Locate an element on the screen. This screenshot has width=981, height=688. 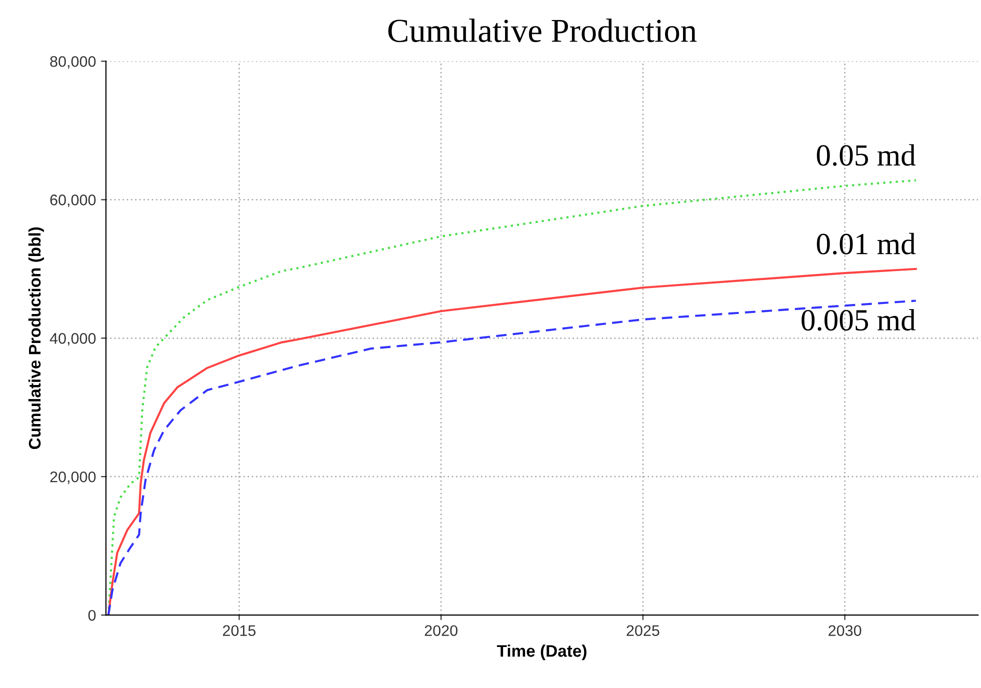
y-tick-label: 0 is located at coordinates (92, 615).